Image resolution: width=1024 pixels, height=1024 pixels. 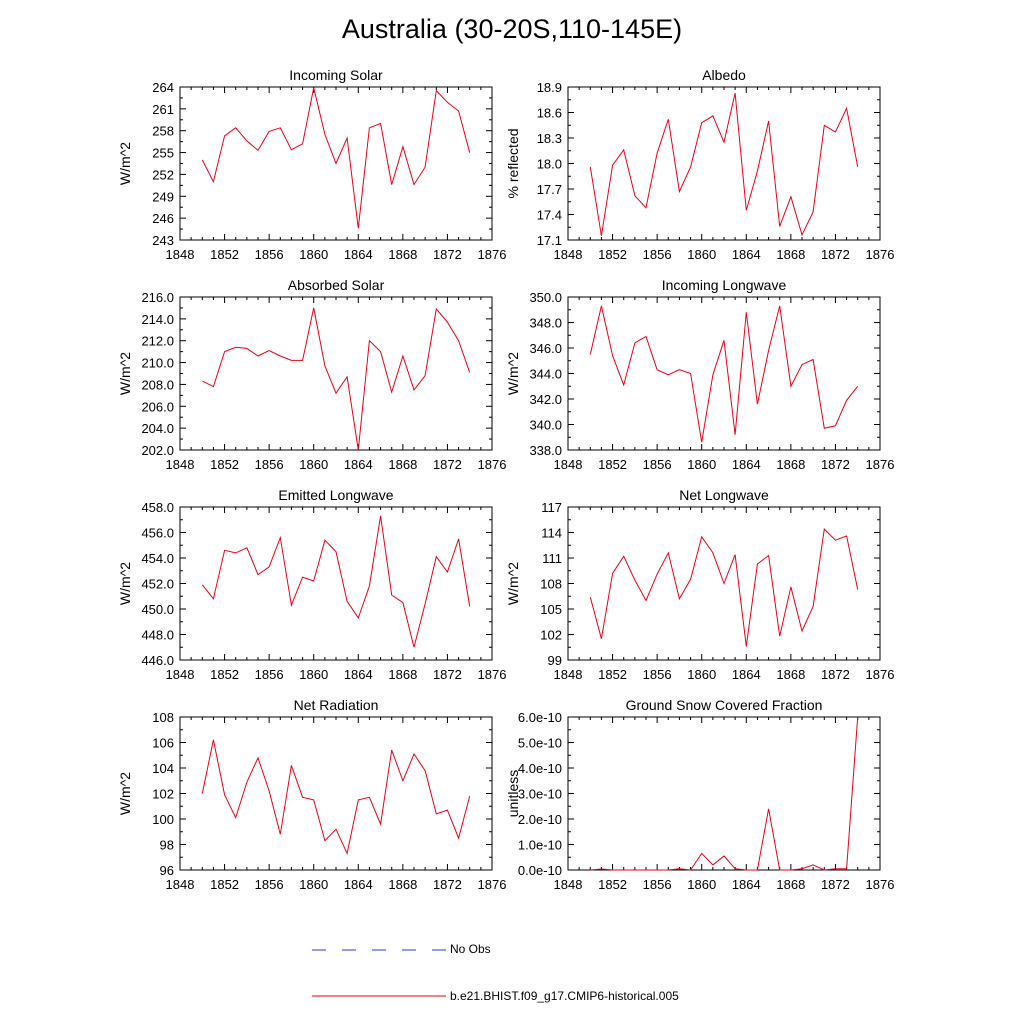 I want to click on panel-title: Incoming Solar, so click(x=336, y=75).